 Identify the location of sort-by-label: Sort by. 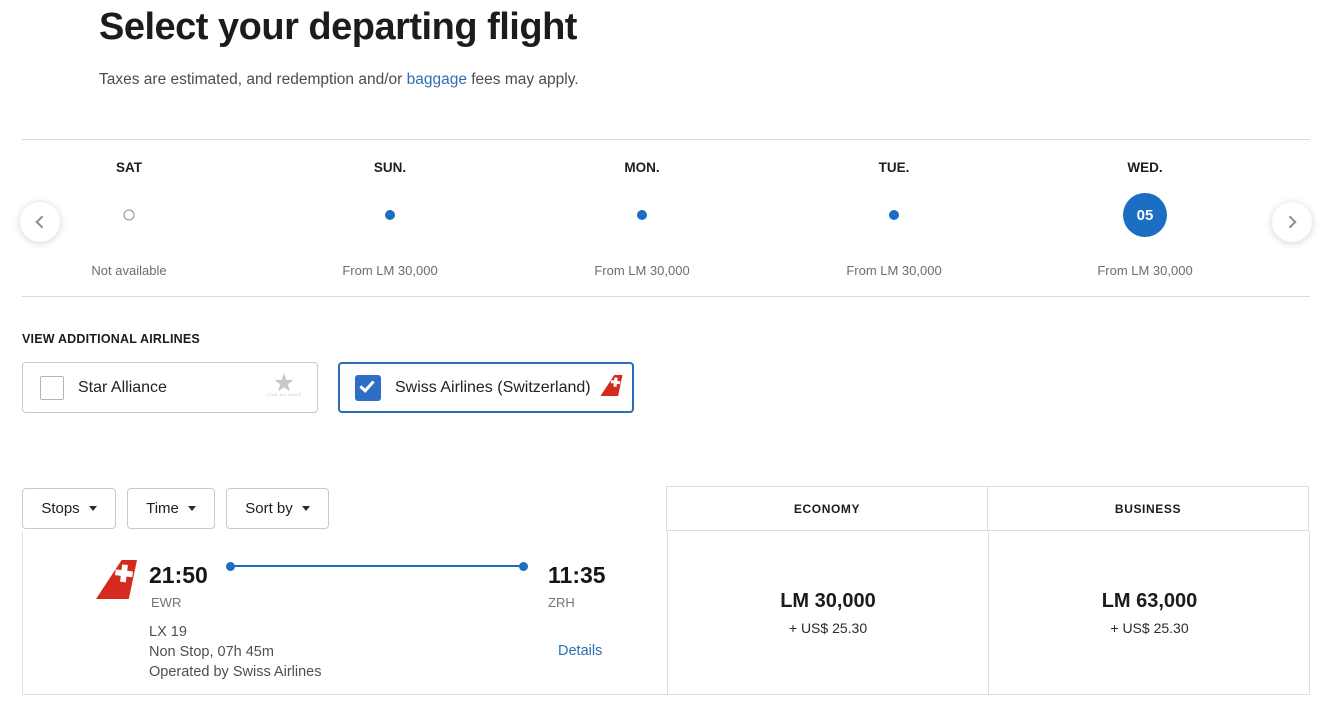
(269, 508).